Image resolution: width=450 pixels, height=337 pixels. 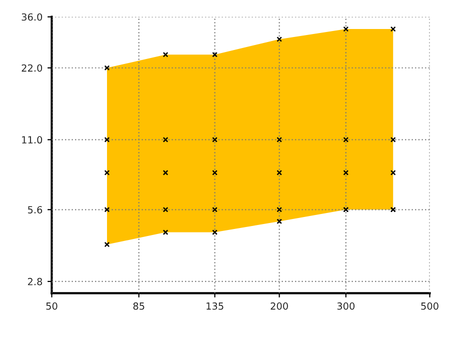 I want to click on y-tick-label: 36.0, so click(x=32, y=17).